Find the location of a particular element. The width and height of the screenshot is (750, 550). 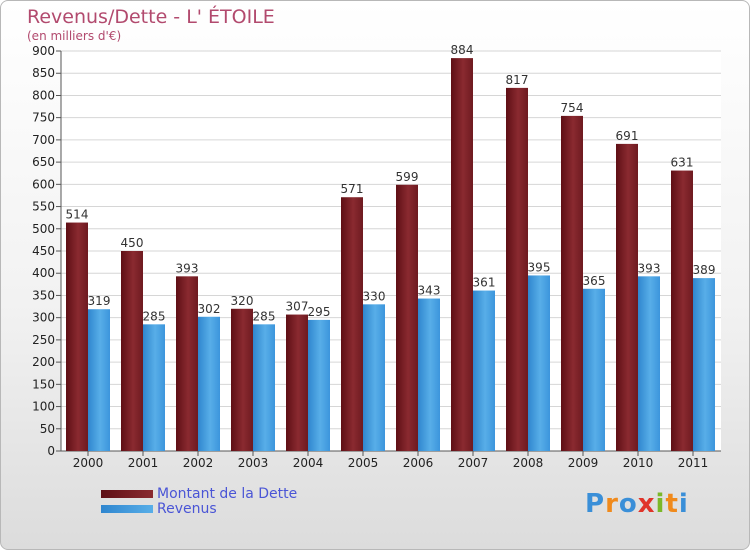

y-tick-label: 0 is located at coordinates (51, 451).